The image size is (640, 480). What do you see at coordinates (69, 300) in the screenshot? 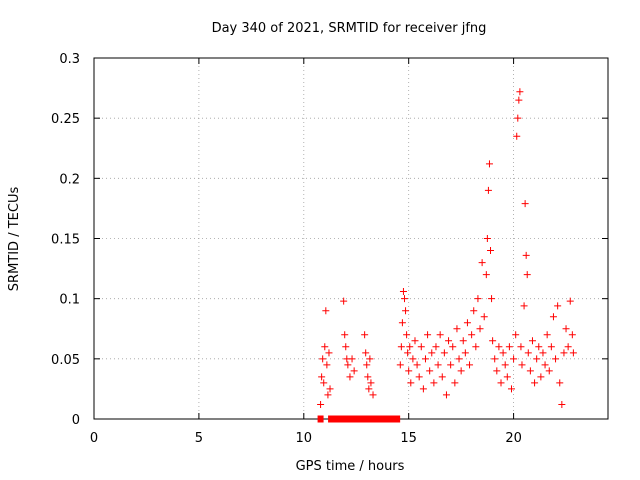
I see `y-tick-label: 0.1` at bounding box center [69, 300].